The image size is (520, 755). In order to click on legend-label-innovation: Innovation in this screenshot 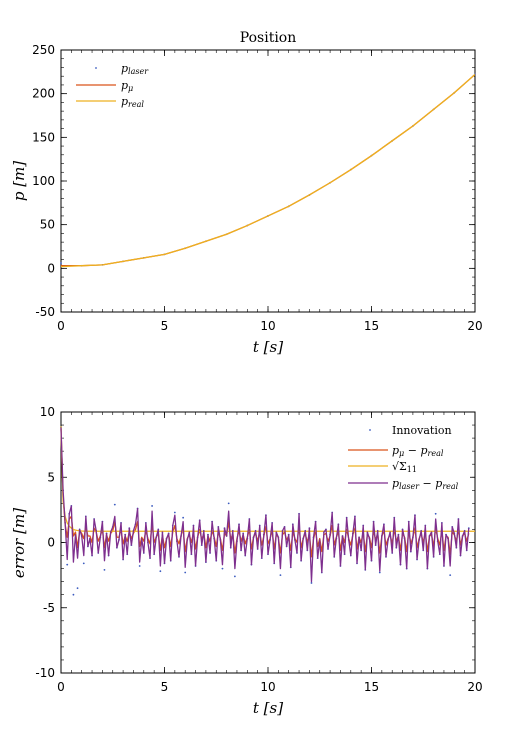, I will do `click(422, 430)`.